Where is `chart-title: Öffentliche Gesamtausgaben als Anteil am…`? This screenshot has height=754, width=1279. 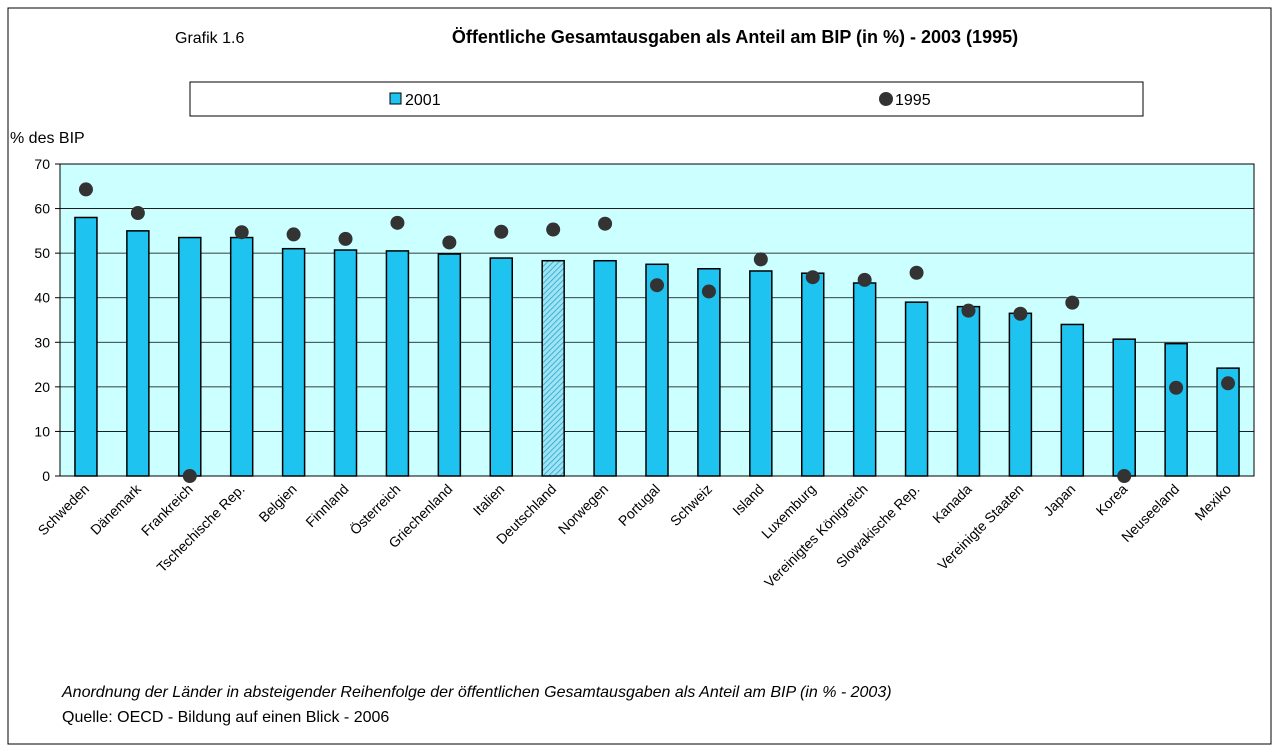
chart-title: Öffentliche Gesamtausgaben als Anteil am… is located at coordinates (735, 37).